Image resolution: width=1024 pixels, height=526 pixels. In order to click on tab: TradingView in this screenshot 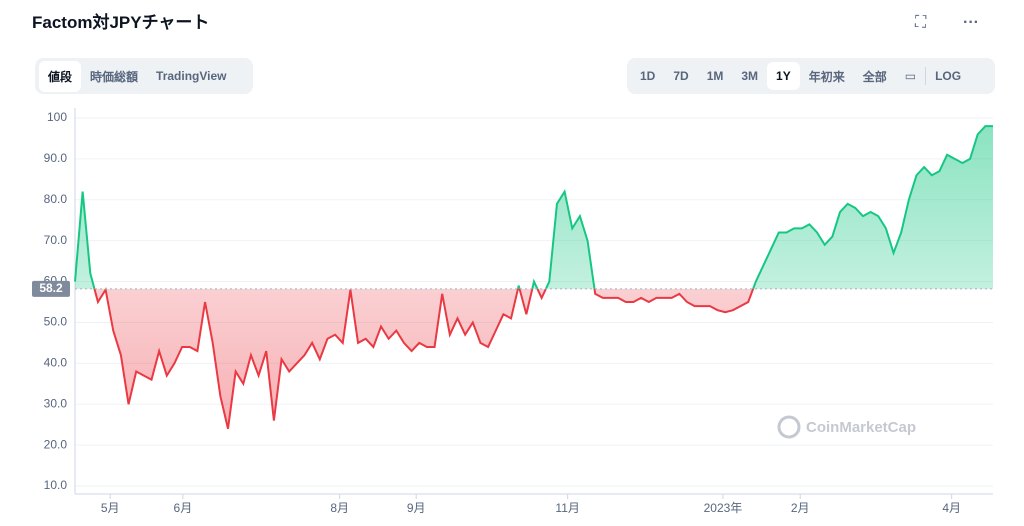, I will do `click(191, 76)`.